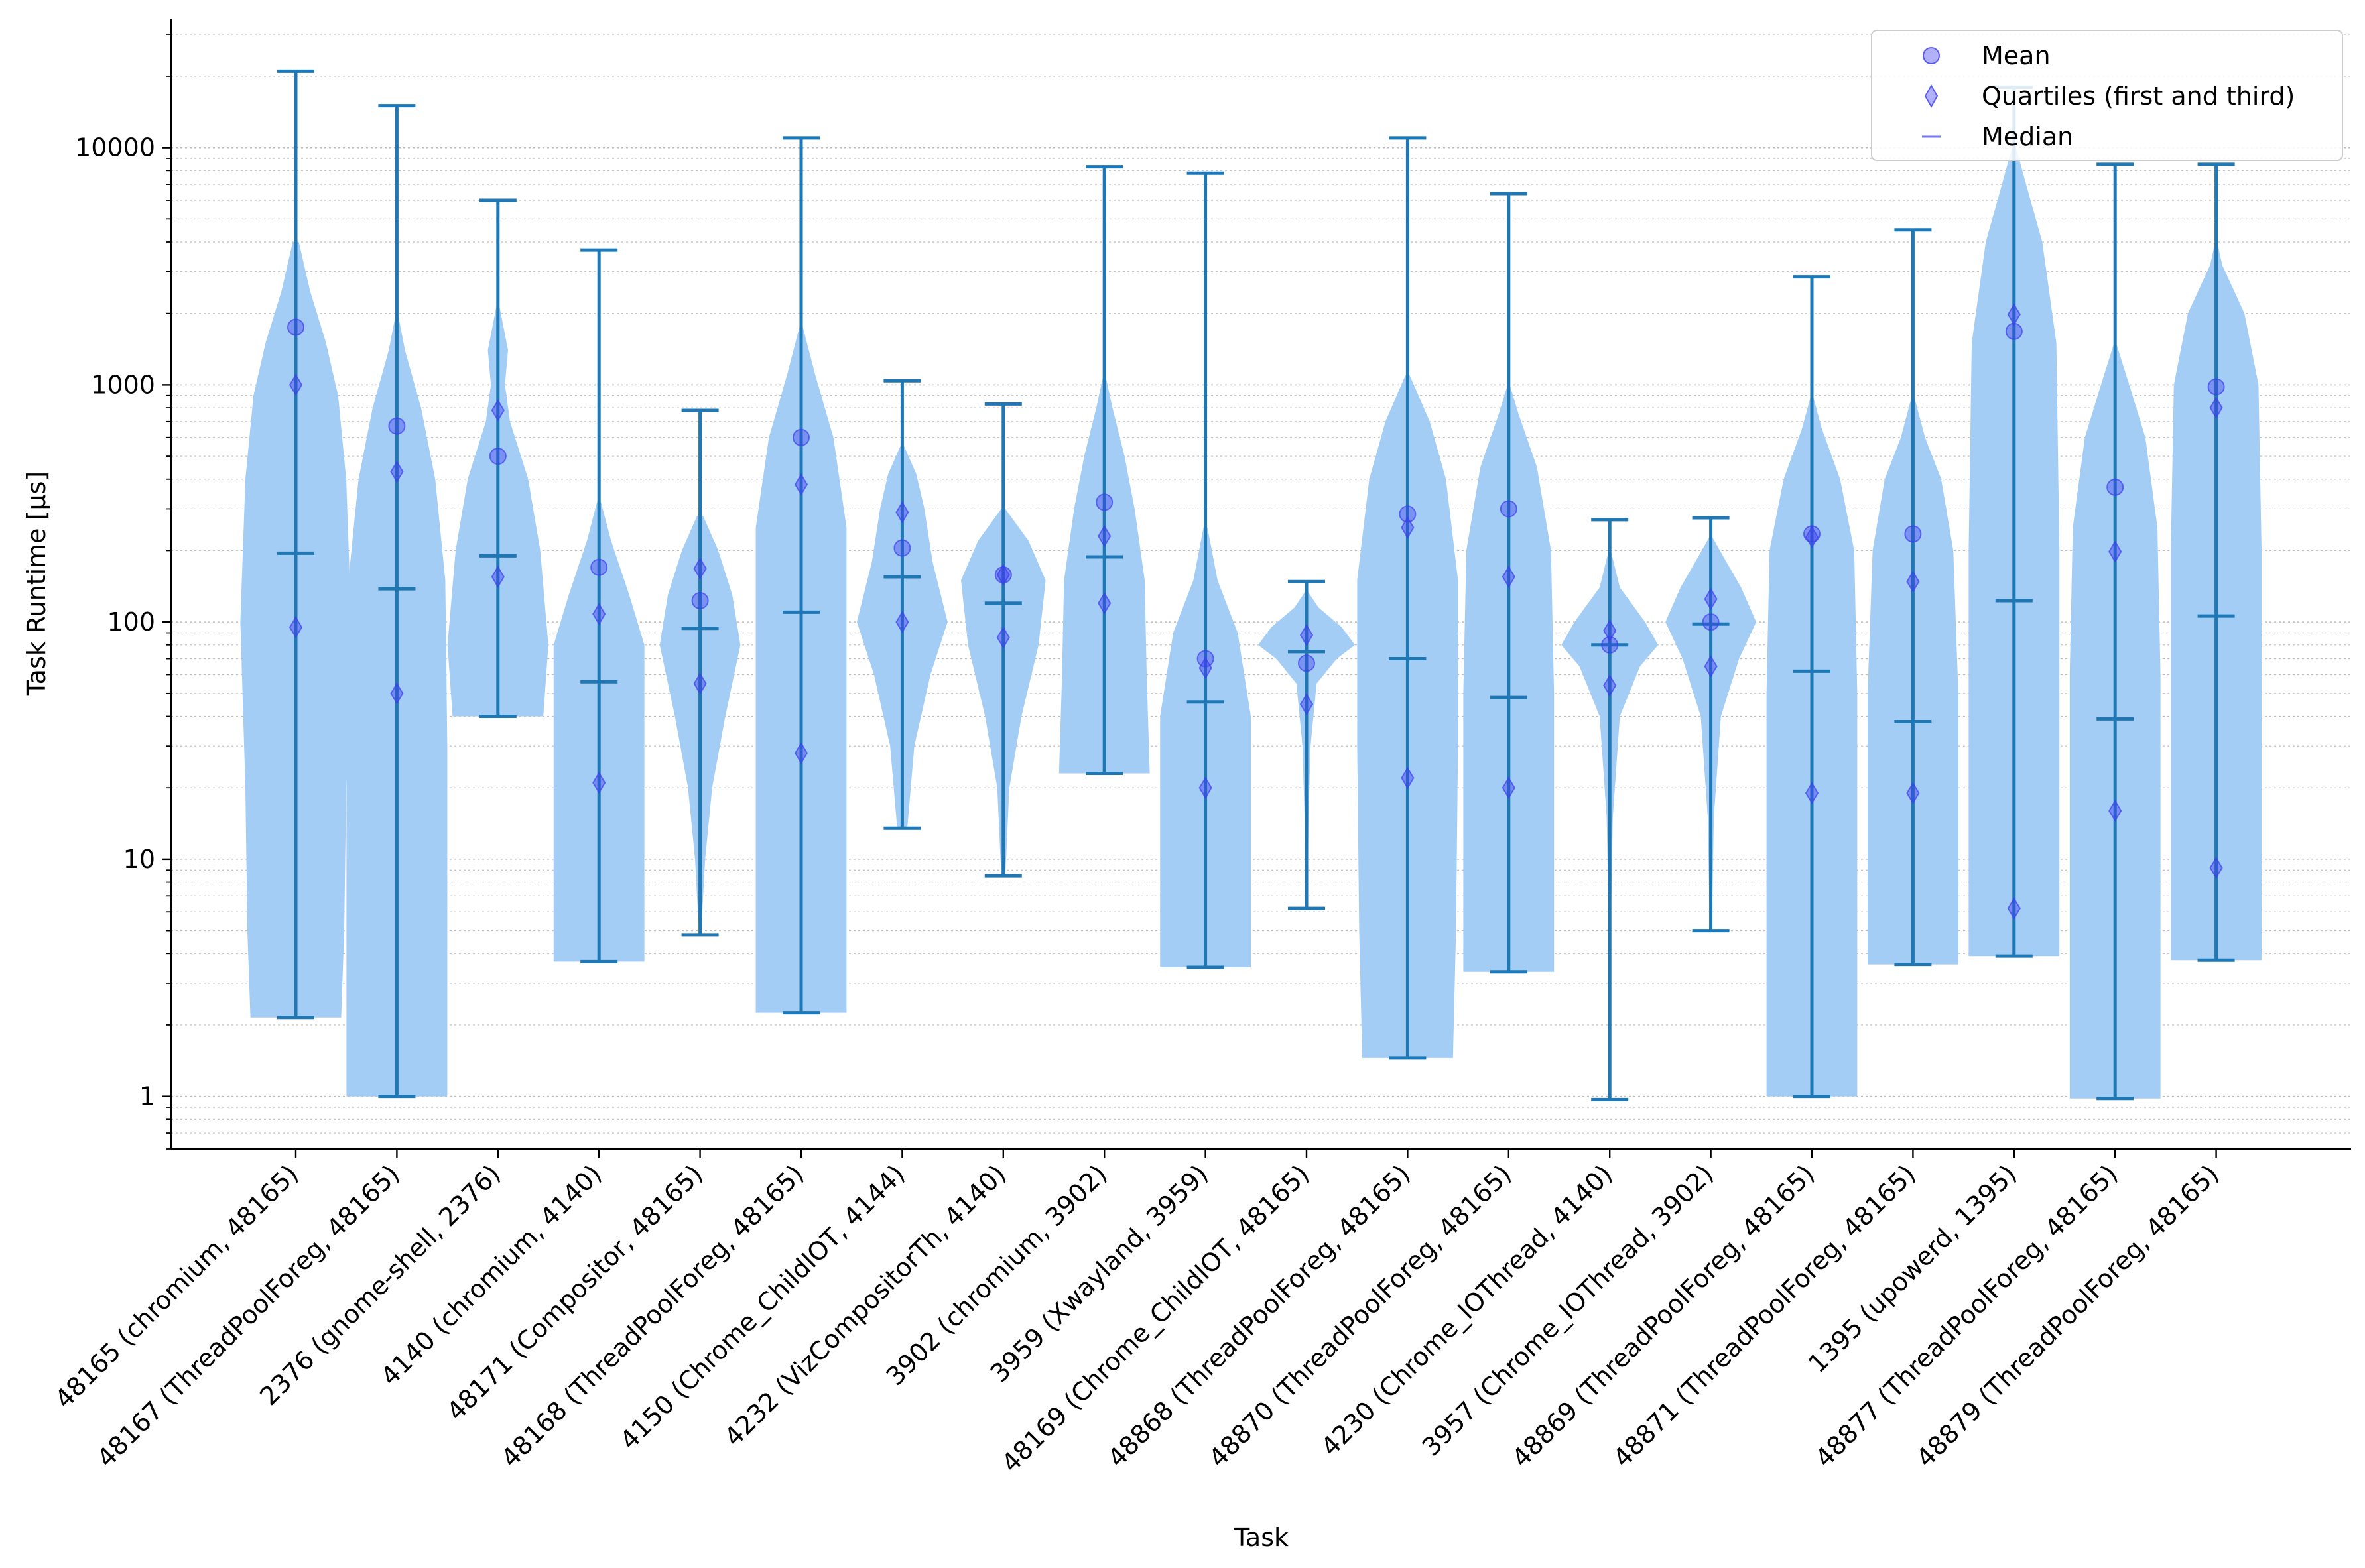 Image resolution: width=2365 pixels, height=1568 pixels. What do you see at coordinates (139, 859) in the screenshot?
I see `y-tick-label: 10` at bounding box center [139, 859].